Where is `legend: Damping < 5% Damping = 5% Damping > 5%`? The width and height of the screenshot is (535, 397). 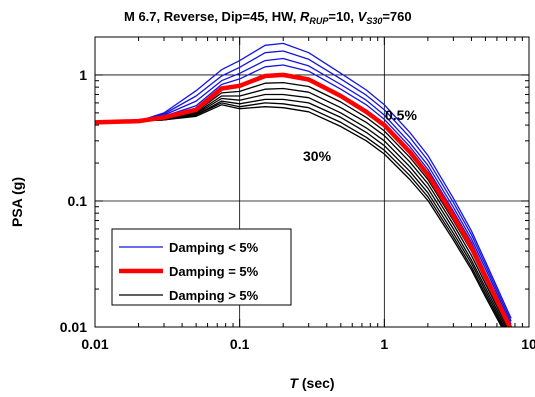 legend: Damping < 5% Damping = 5% Damping > 5% is located at coordinates (201, 267).